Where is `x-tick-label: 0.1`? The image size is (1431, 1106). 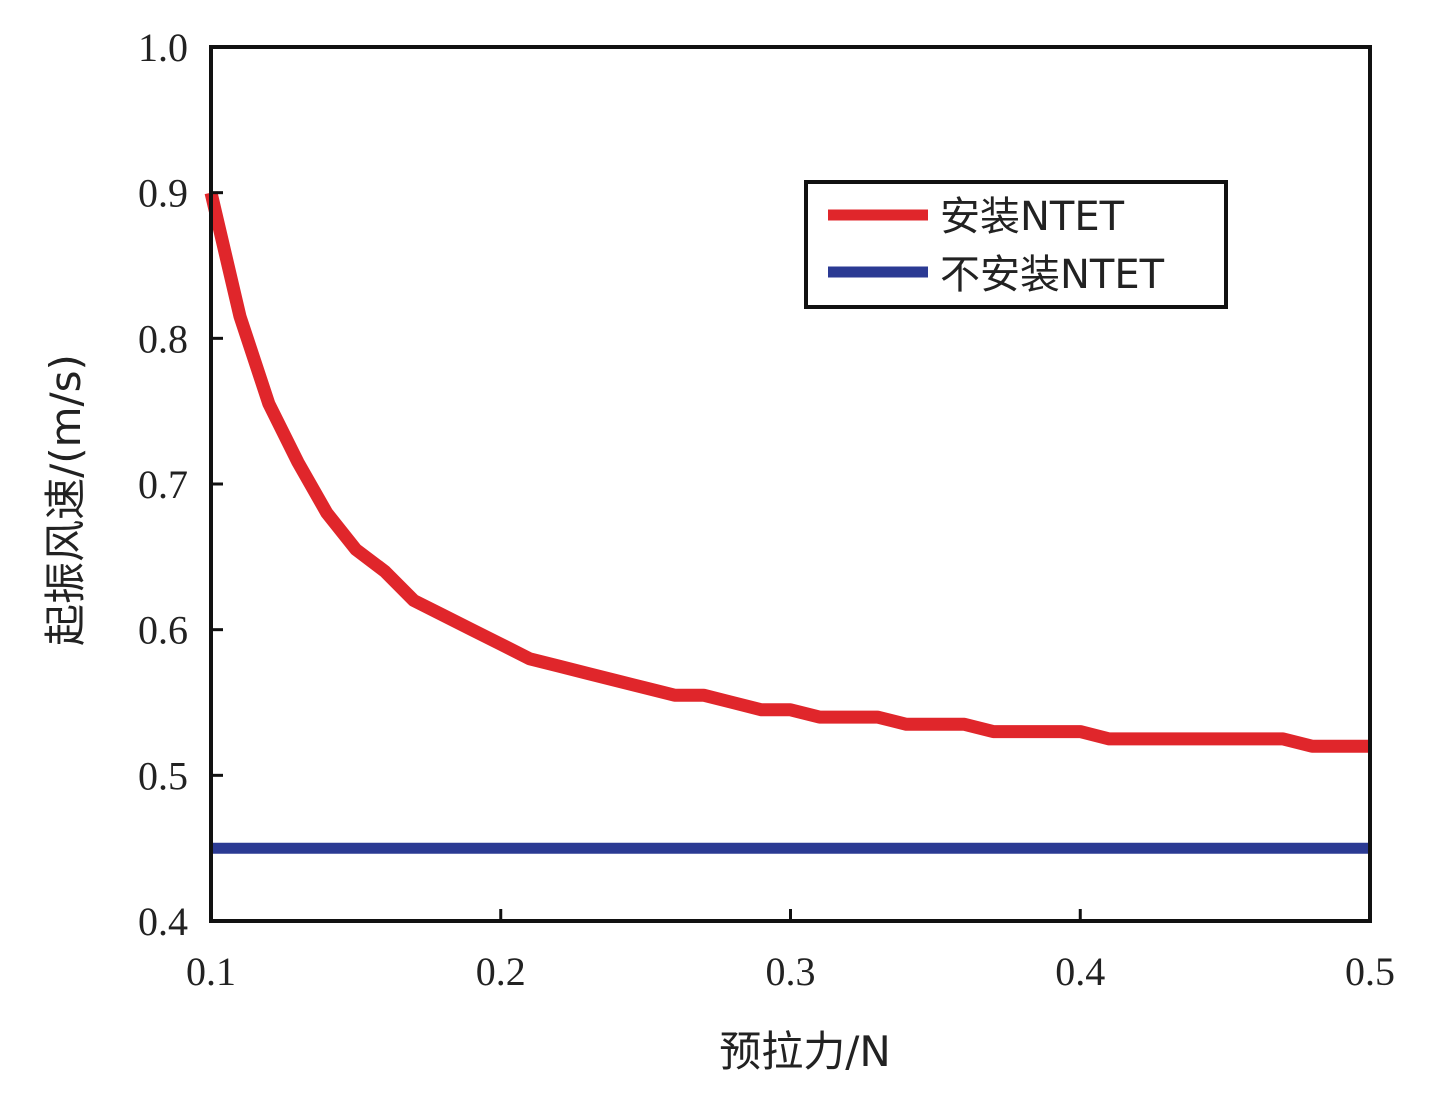 x-tick-label: 0.1 is located at coordinates (211, 971).